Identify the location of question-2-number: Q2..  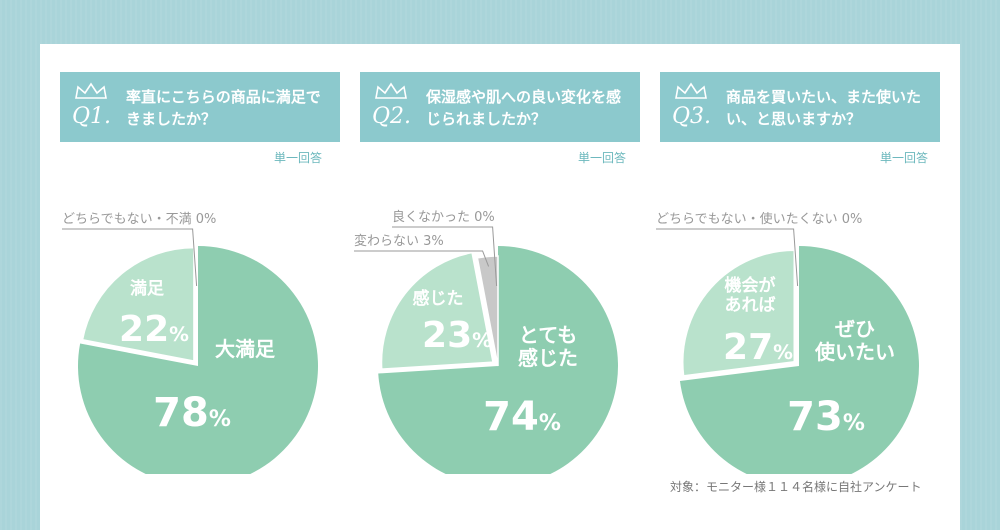
(392, 116).